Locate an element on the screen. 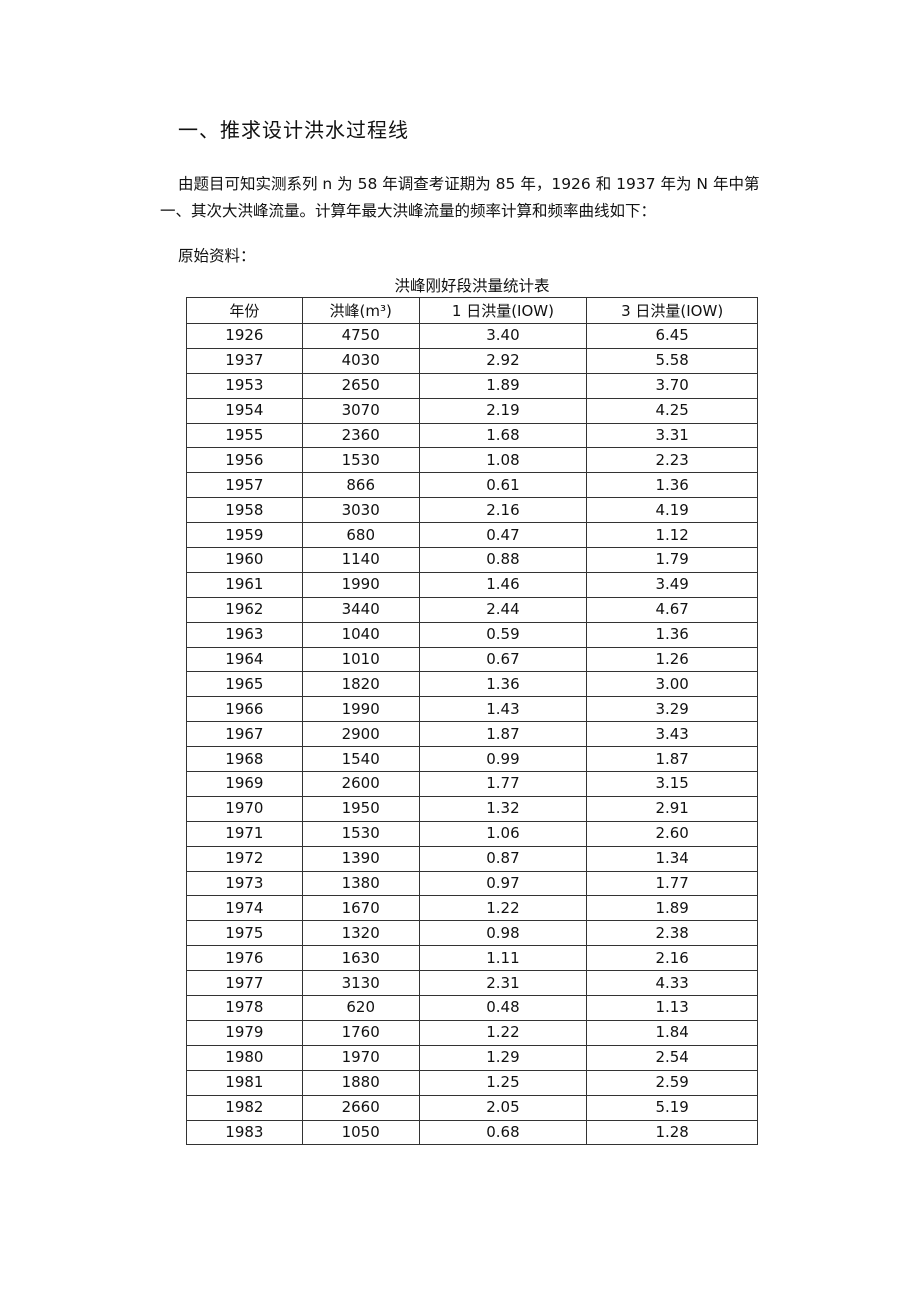 The image size is (920, 1301). table-row: 1964 1010 0.67 1.26 is located at coordinates (472, 659).